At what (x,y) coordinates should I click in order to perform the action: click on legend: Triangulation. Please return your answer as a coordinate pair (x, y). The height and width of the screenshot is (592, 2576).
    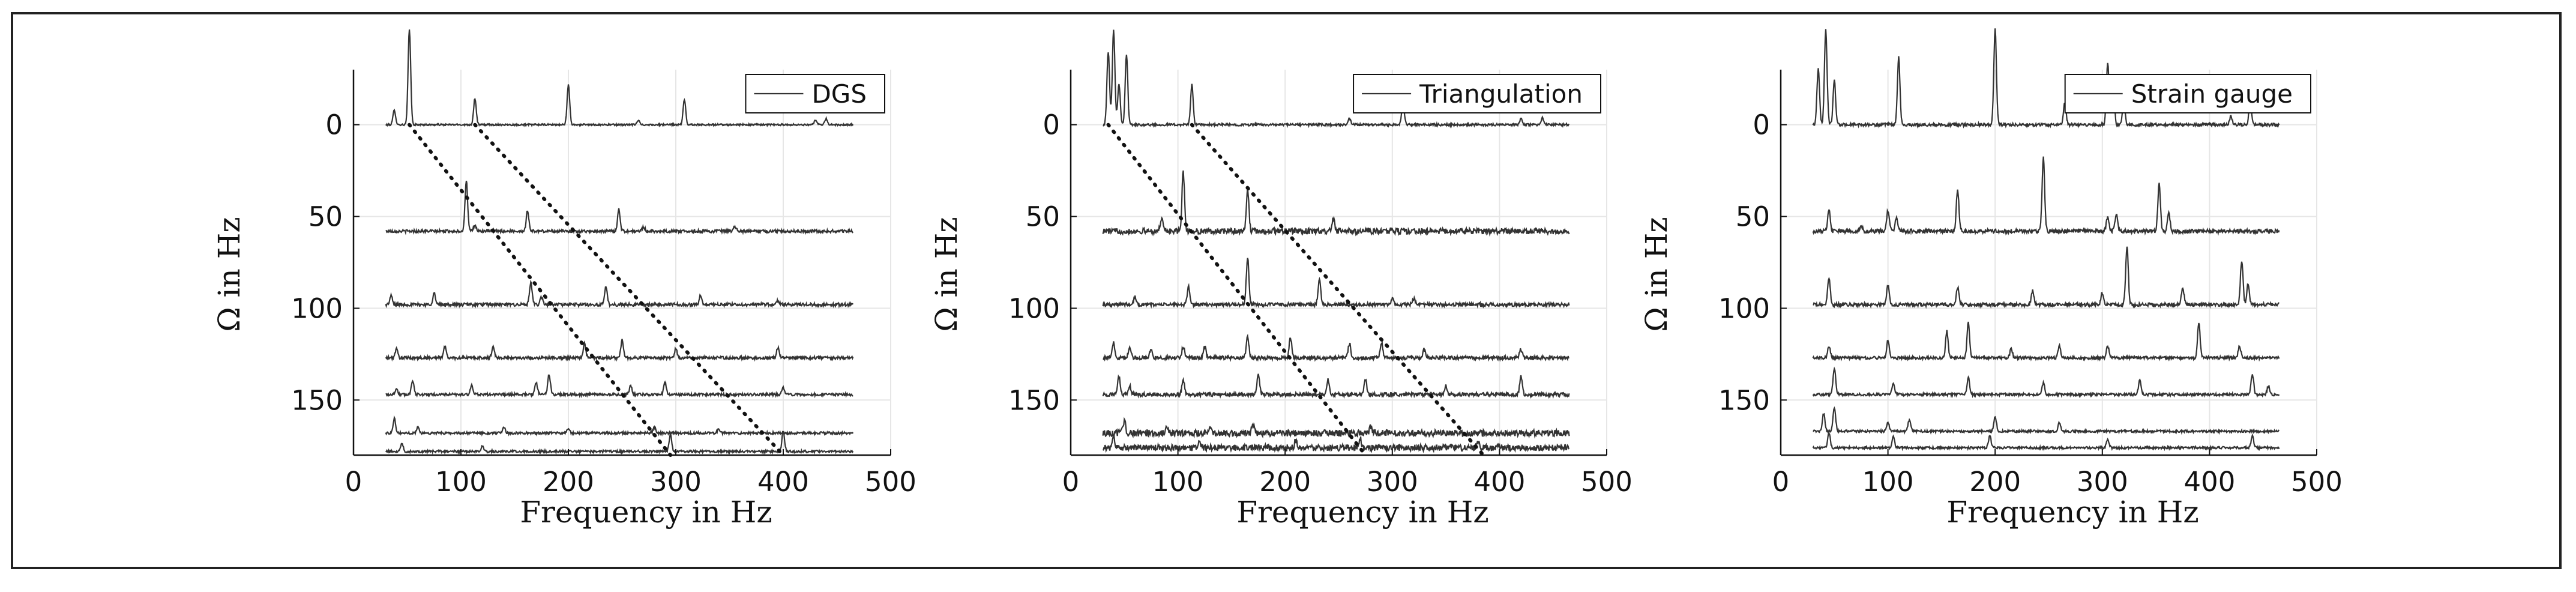
    Looking at the image, I should click on (1477, 93).